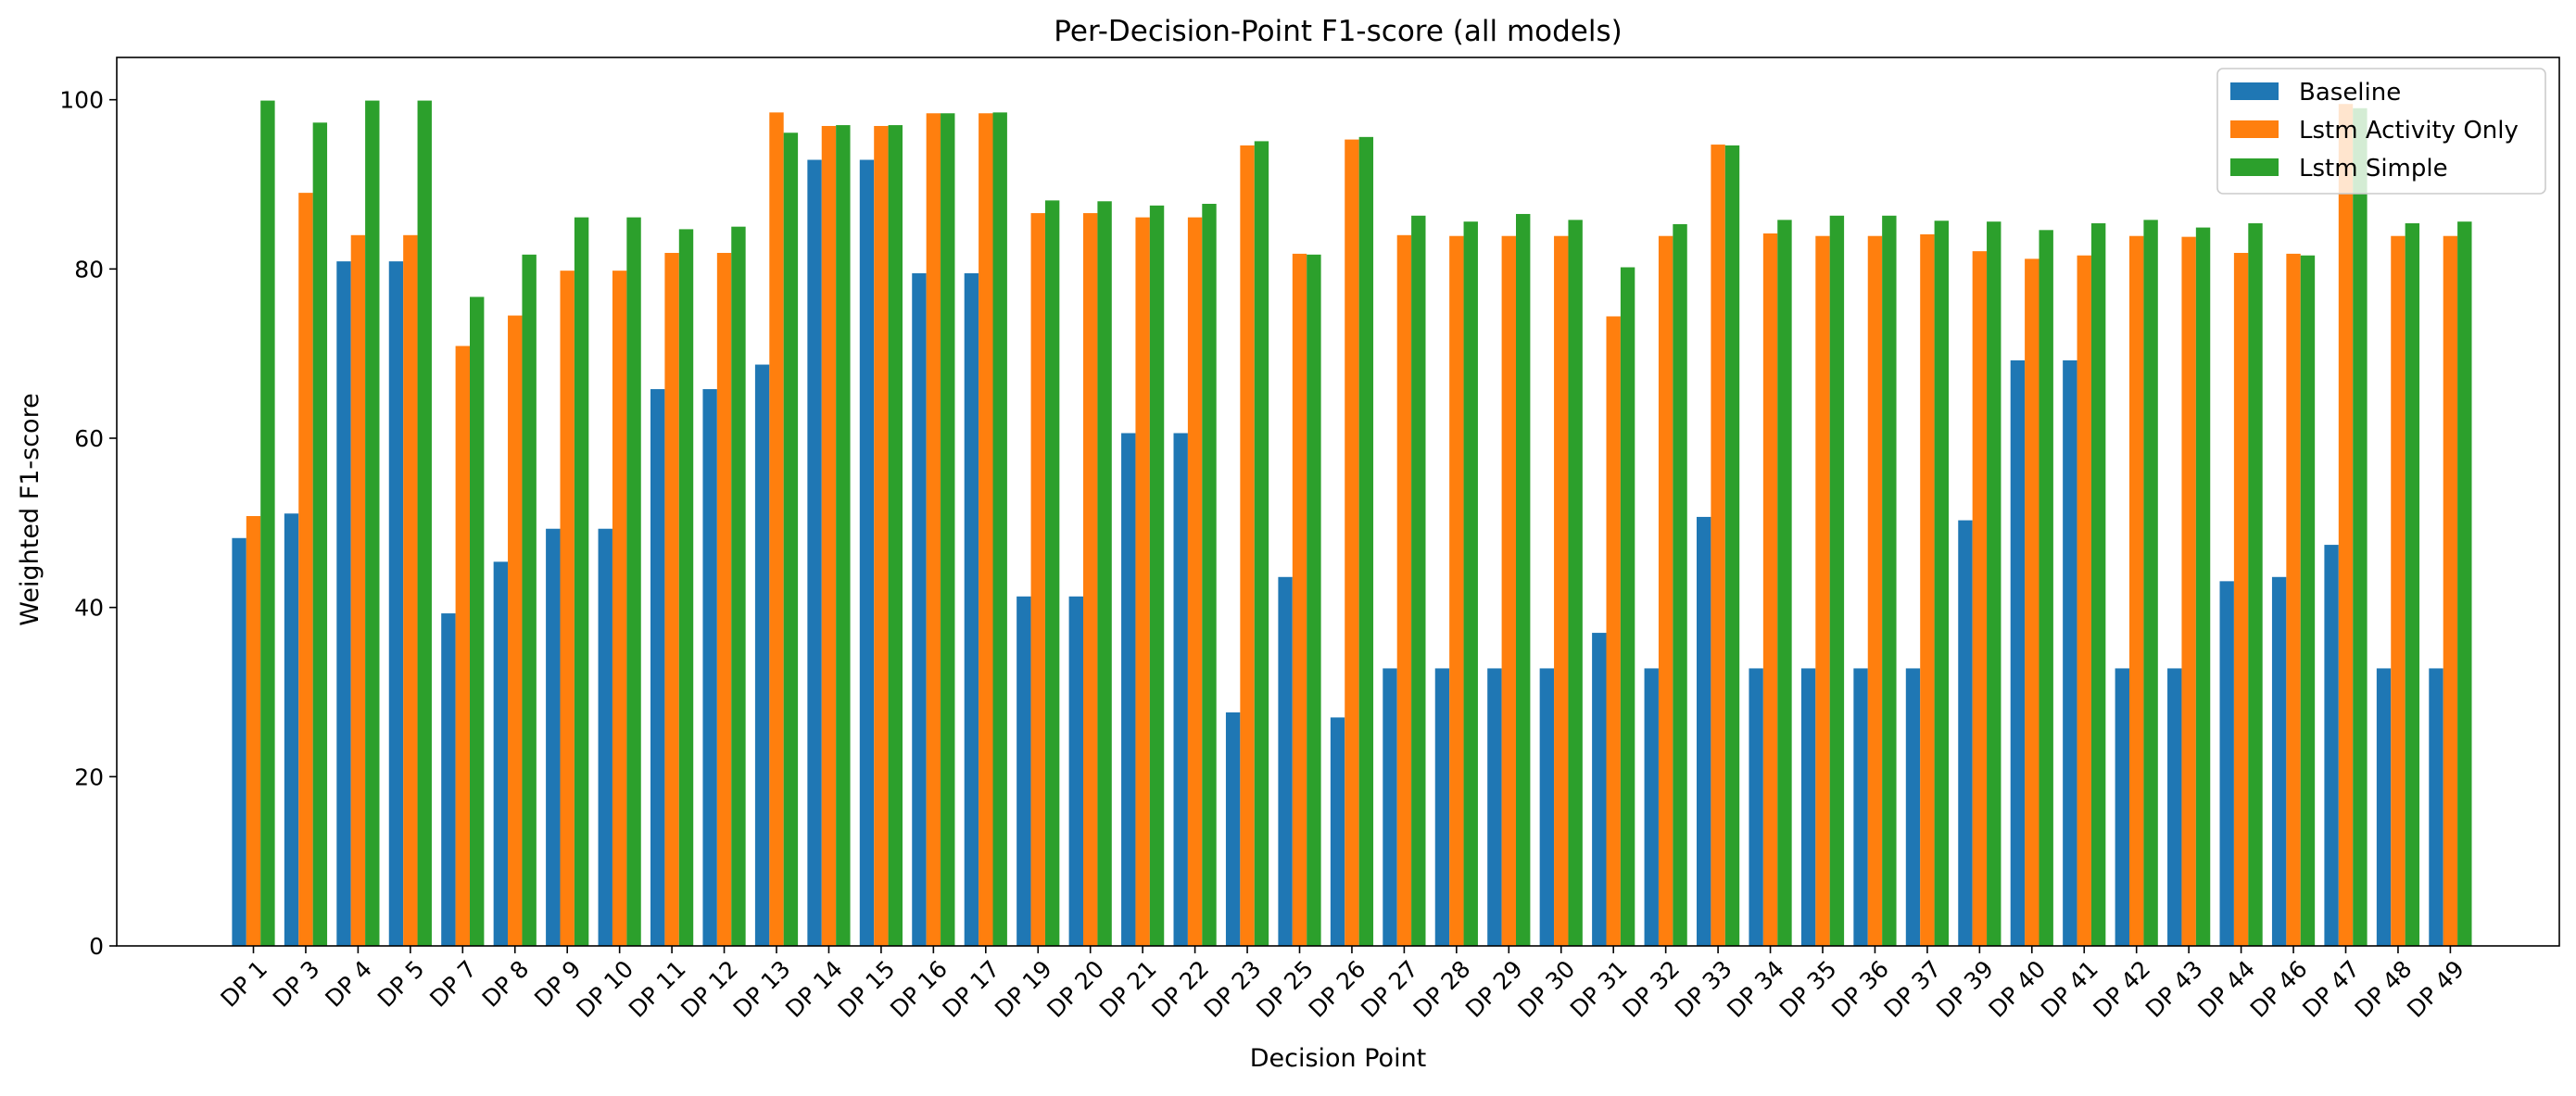 This screenshot has height=1096, width=2576. What do you see at coordinates (30, 509) in the screenshot?
I see `y-axis-title: Weighted F1-score` at bounding box center [30, 509].